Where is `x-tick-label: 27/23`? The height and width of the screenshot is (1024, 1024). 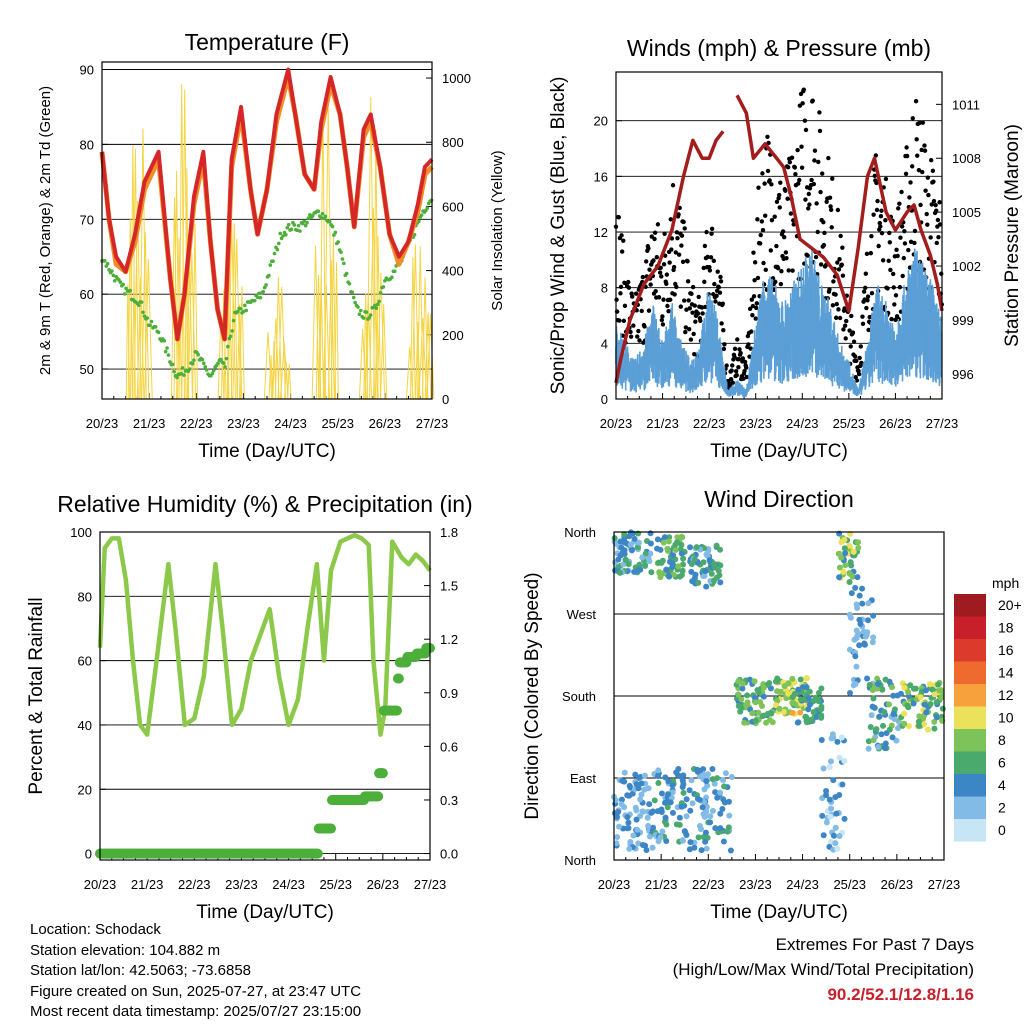 x-tick-label: 27/23 is located at coordinates (432, 423).